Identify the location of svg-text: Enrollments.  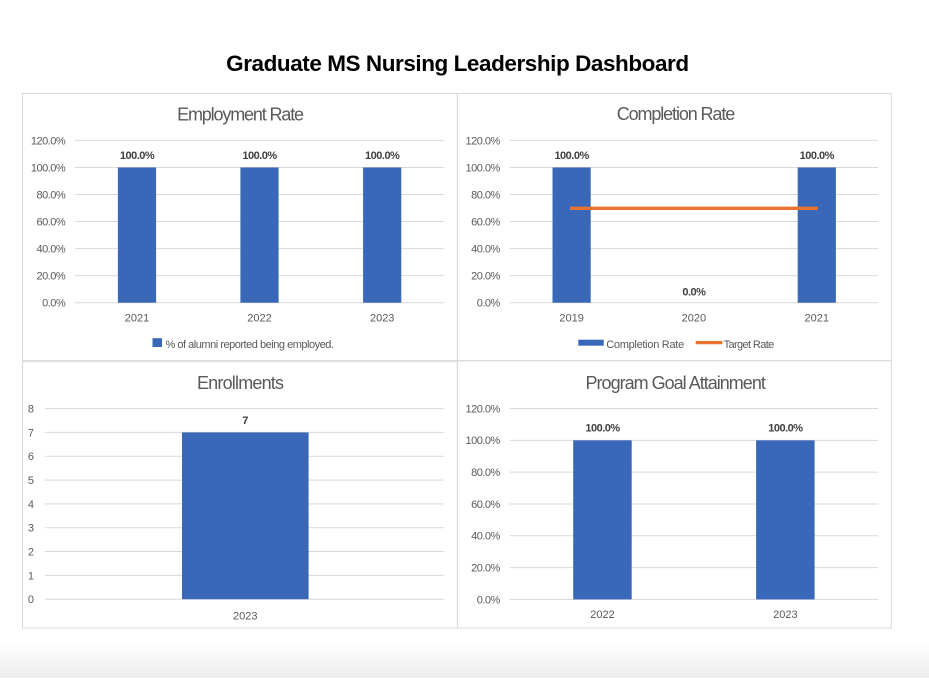
(240, 383).